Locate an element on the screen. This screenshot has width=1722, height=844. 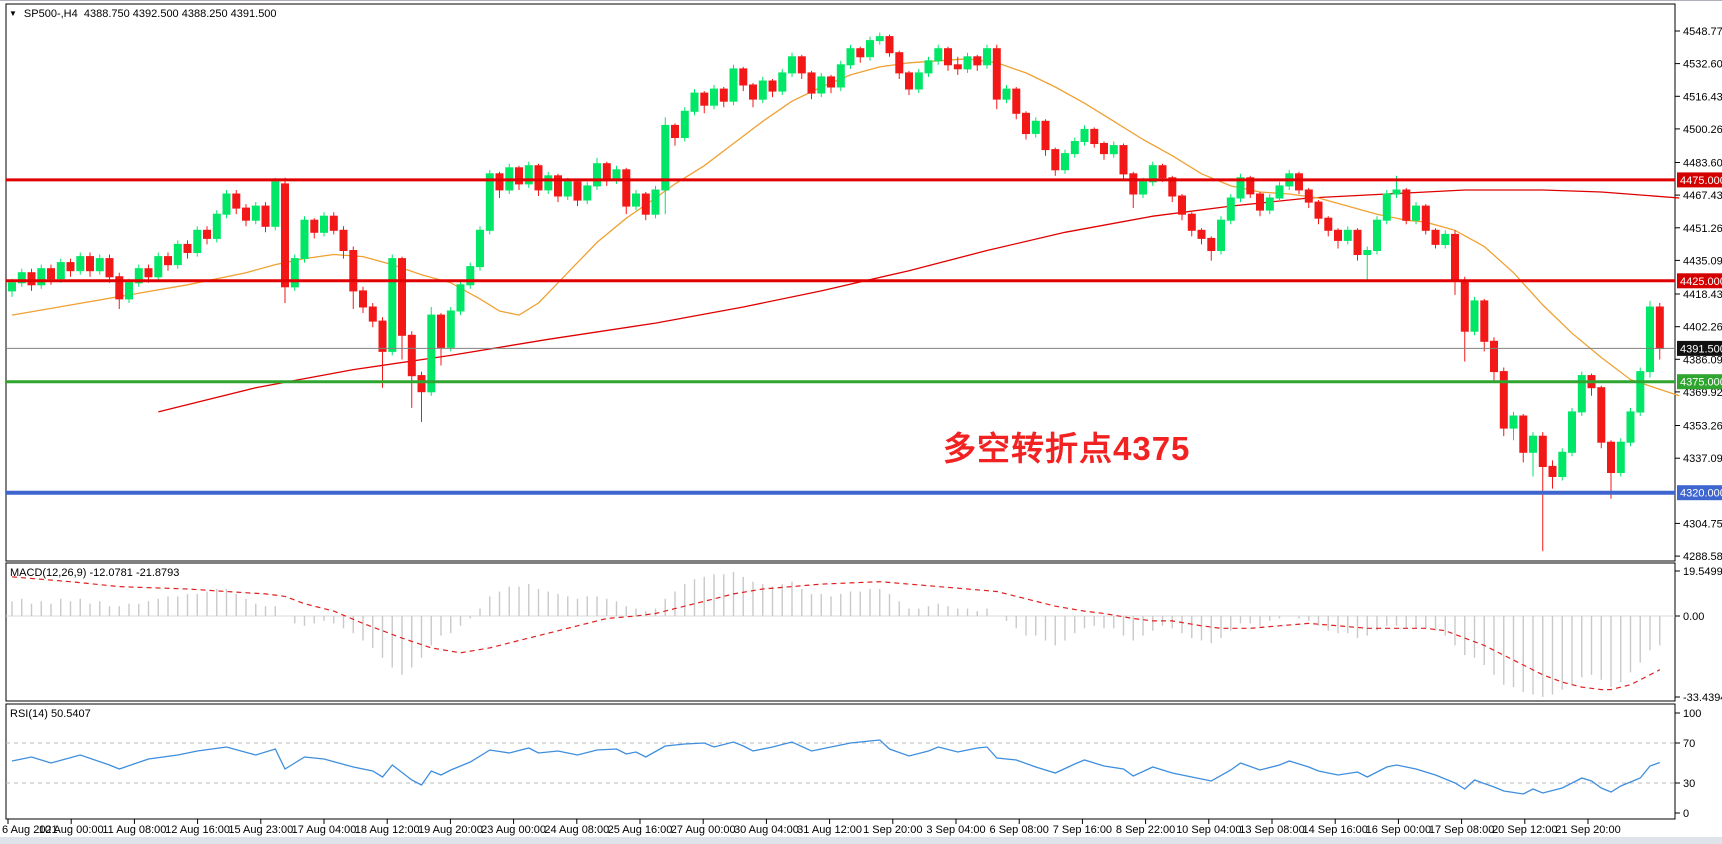
price-axis-label: 4288.580 is located at coordinates (1702, 557).